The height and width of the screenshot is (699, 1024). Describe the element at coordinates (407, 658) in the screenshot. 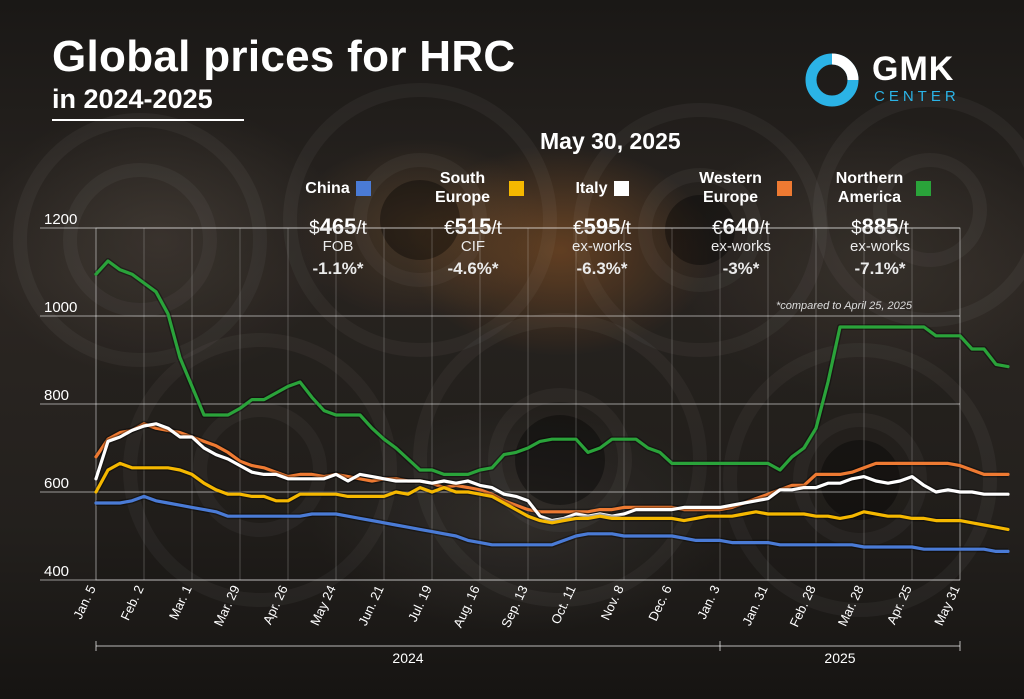

I see `year-label: 2024` at that location.